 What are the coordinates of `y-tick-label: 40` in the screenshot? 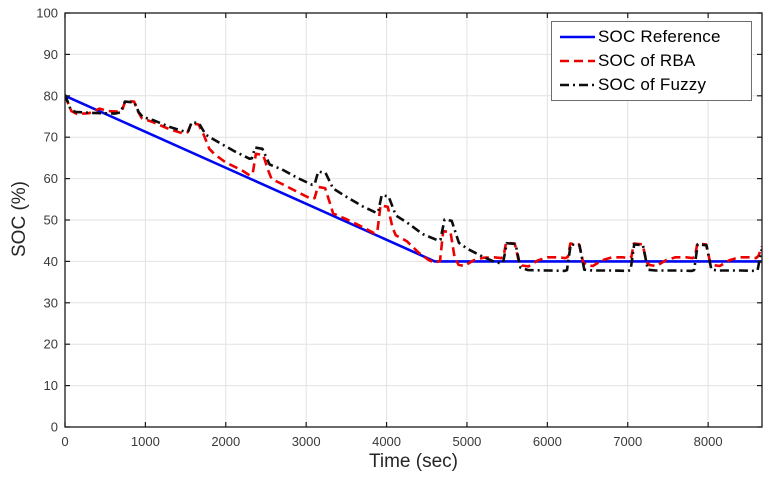 It's located at (51, 261).